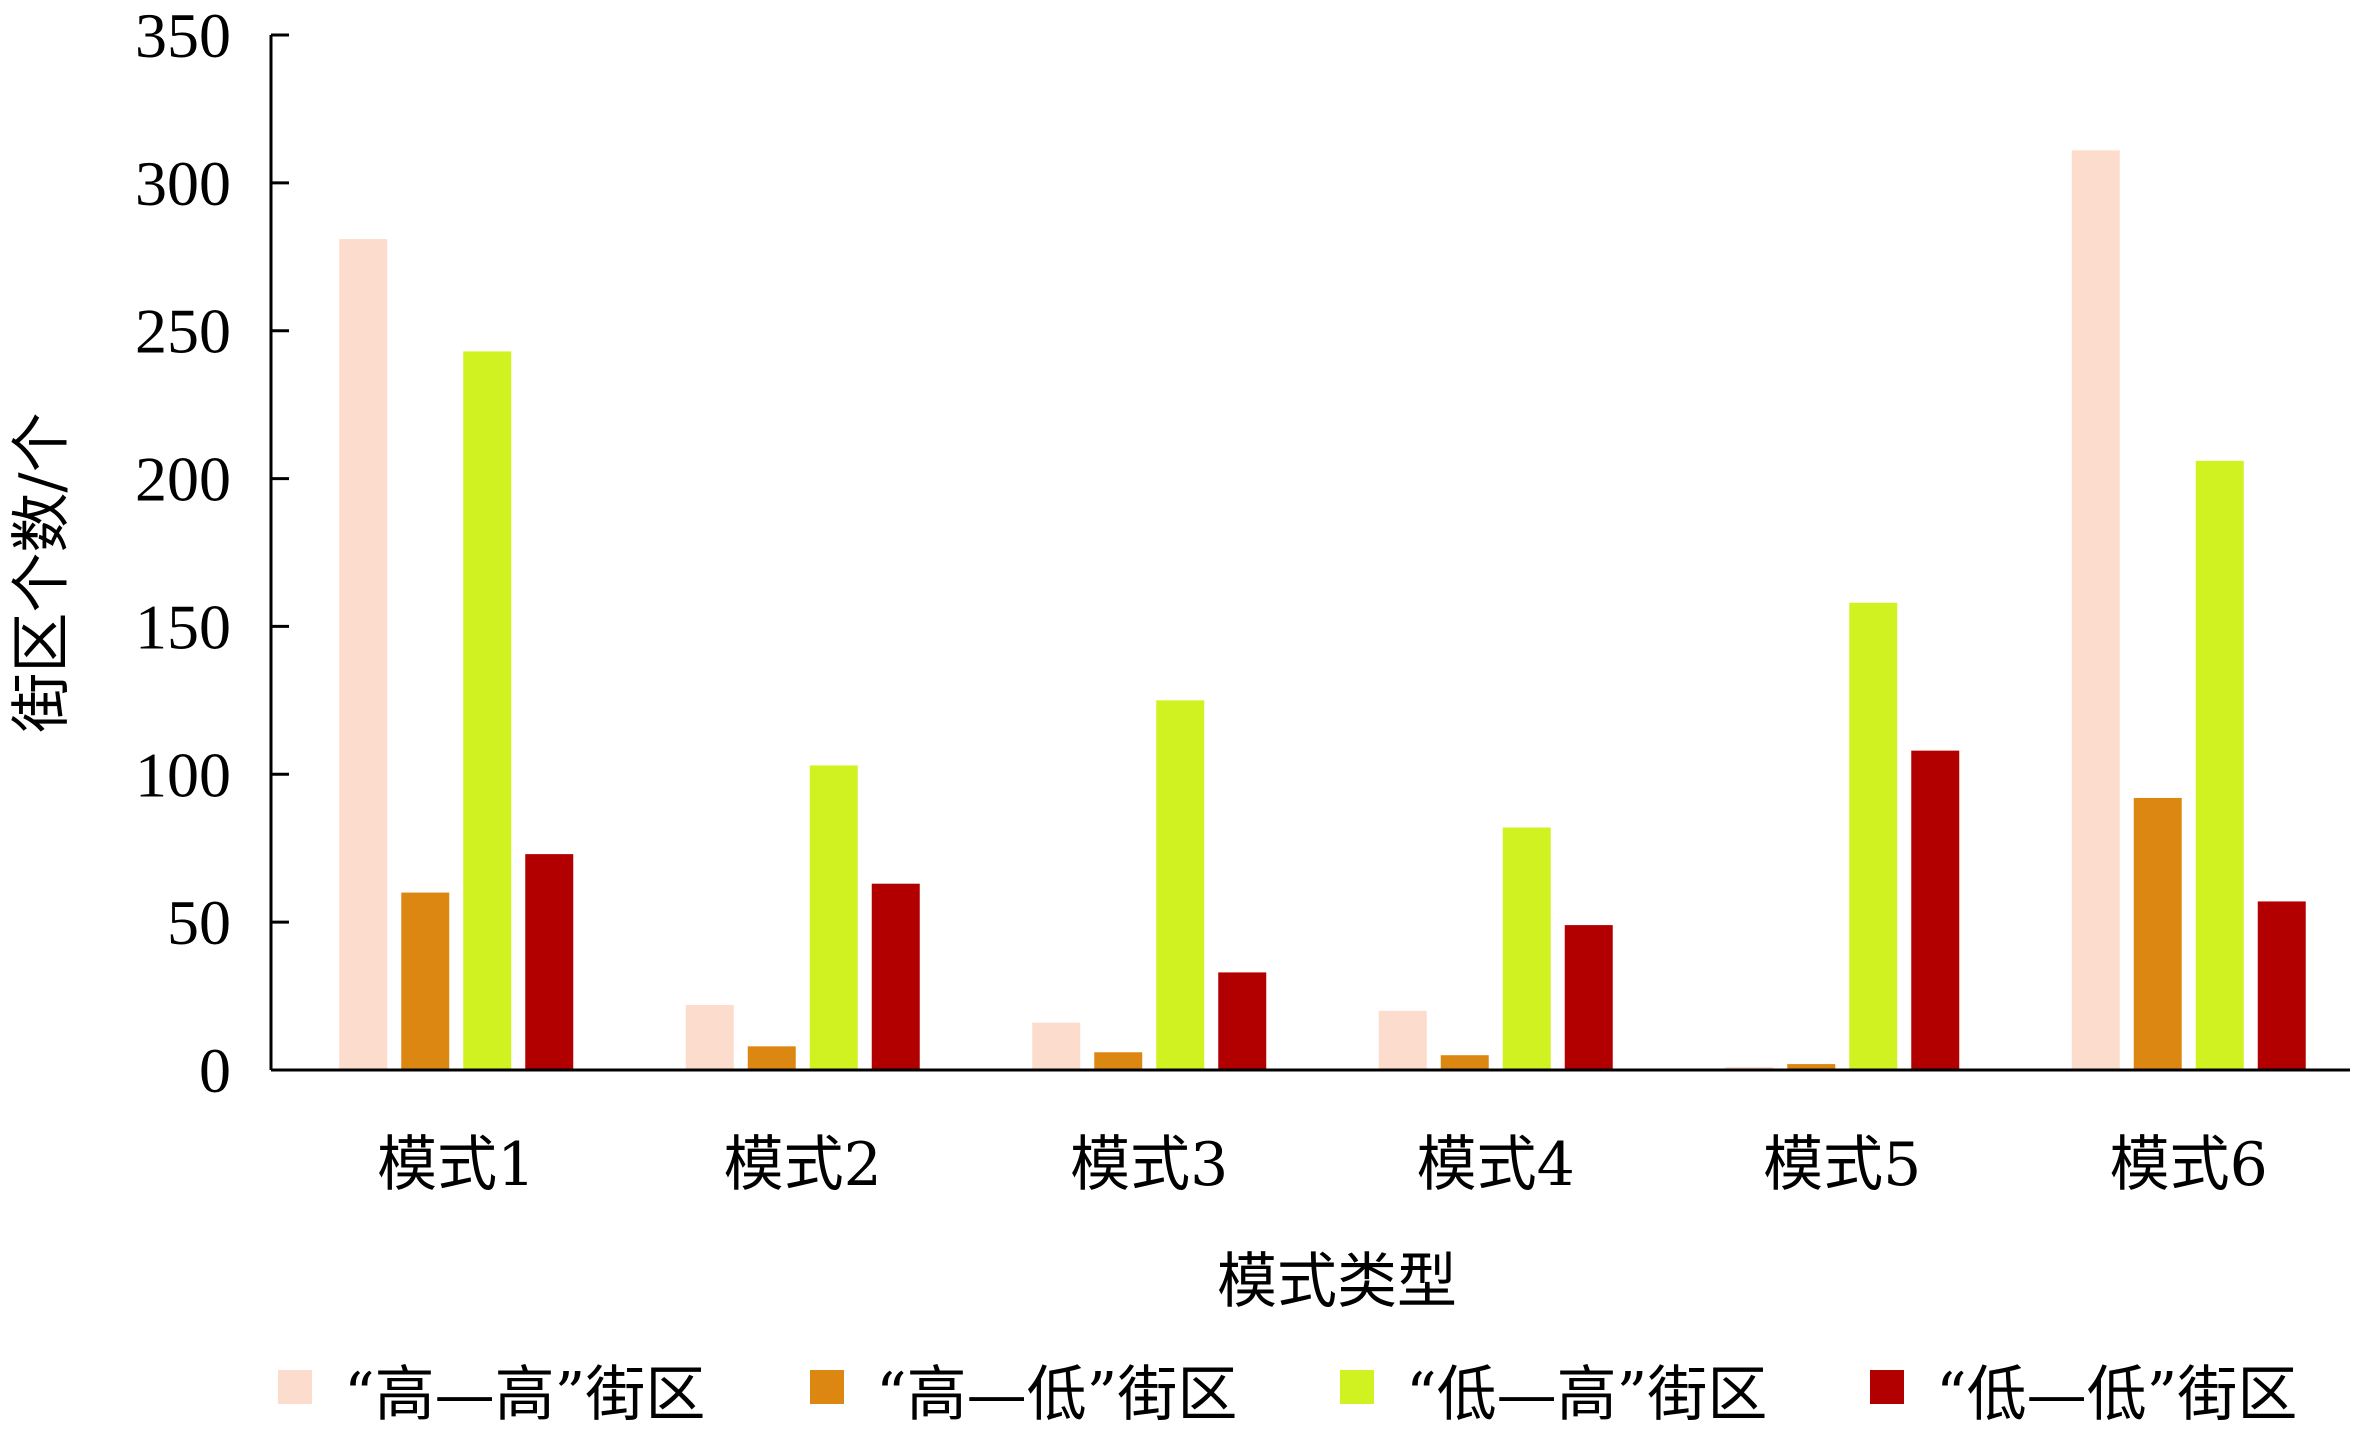 The width and height of the screenshot is (2354, 1454). What do you see at coordinates (2189, 1165) in the screenshot?
I see `x-category-label: 模式6` at bounding box center [2189, 1165].